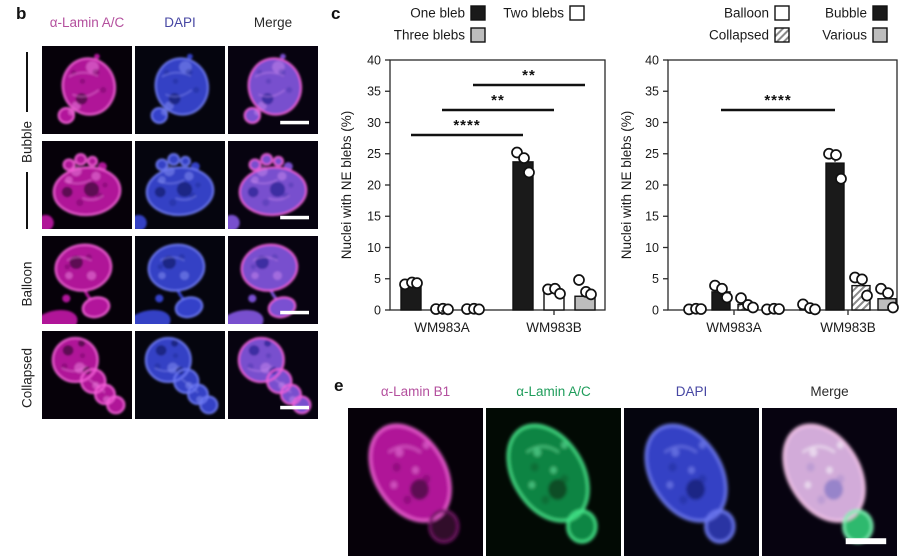  What do you see at coordinates (374, 123) in the screenshot?
I see `y-tick-label: 30` at bounding box center [374, 123].